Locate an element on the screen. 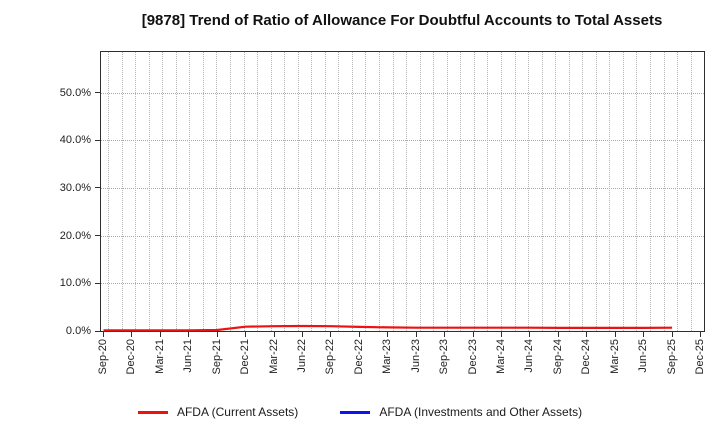 The height and width of the screenshot is (440, 720). x-tick-label: Mar-21 is located at coordinates (159, 356).